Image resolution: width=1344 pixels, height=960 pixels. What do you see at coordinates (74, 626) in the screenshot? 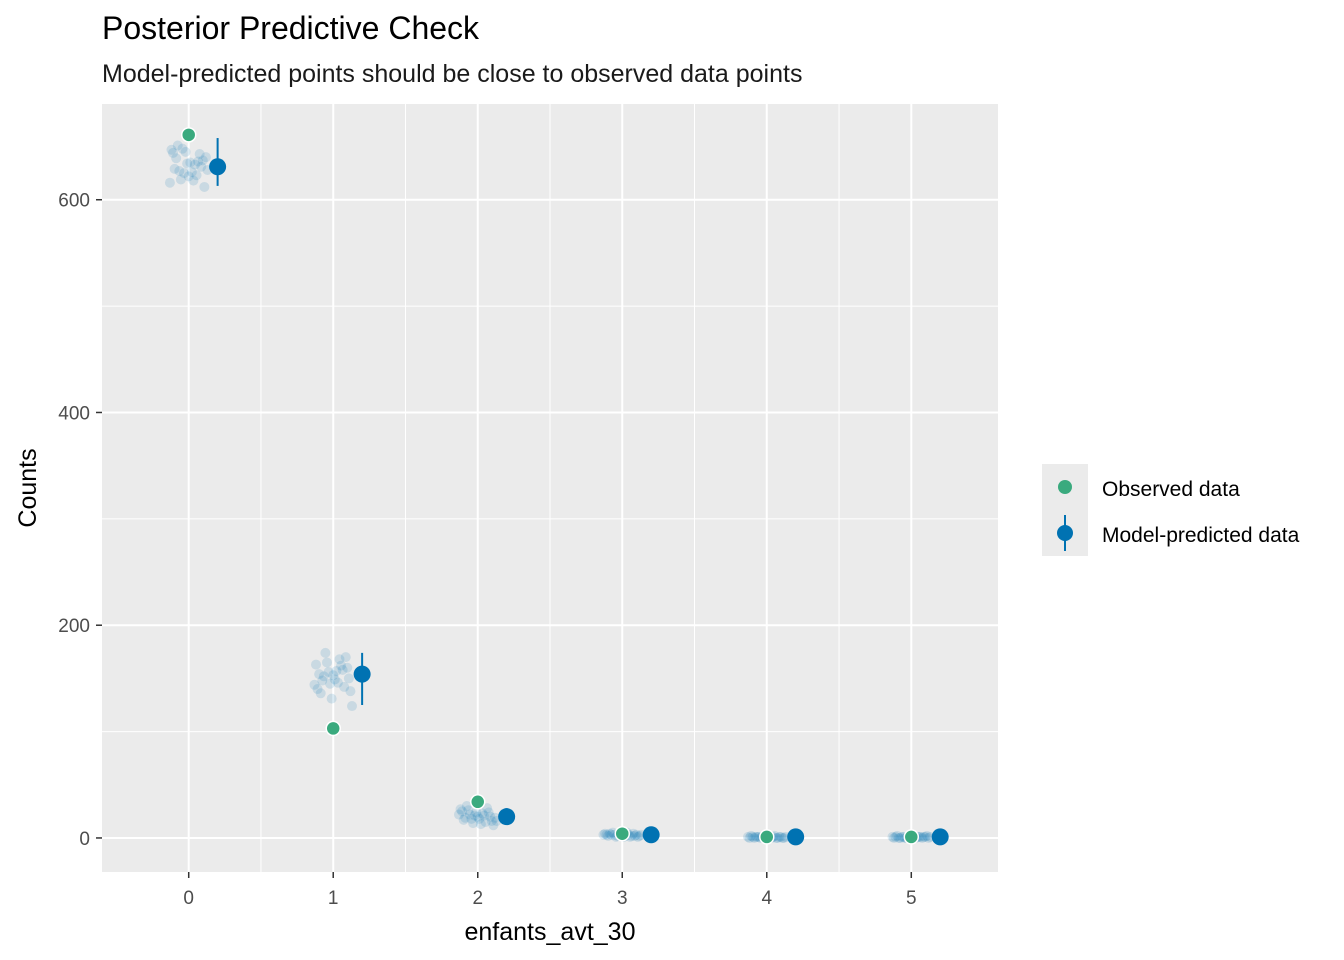
I see `y-tick-label: 200` at bounding box center [74, 626].